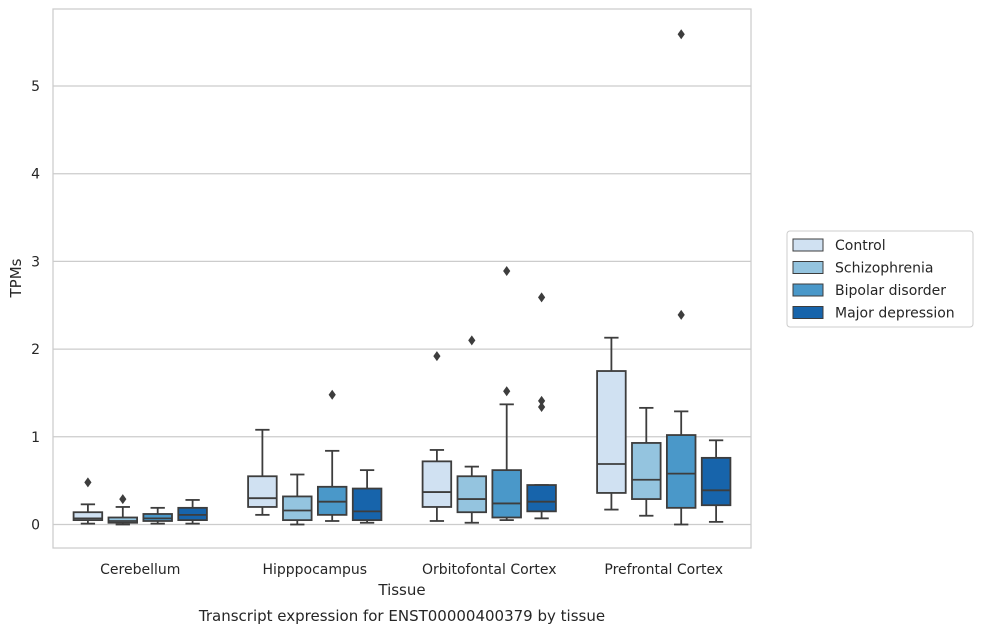 Image resolution: width=983 pixels, height=634 pixels. What do you see at coordinates (35, 87) in the screenshot?
I see `y-tick-label: 5` at bounding box center [35, 87].